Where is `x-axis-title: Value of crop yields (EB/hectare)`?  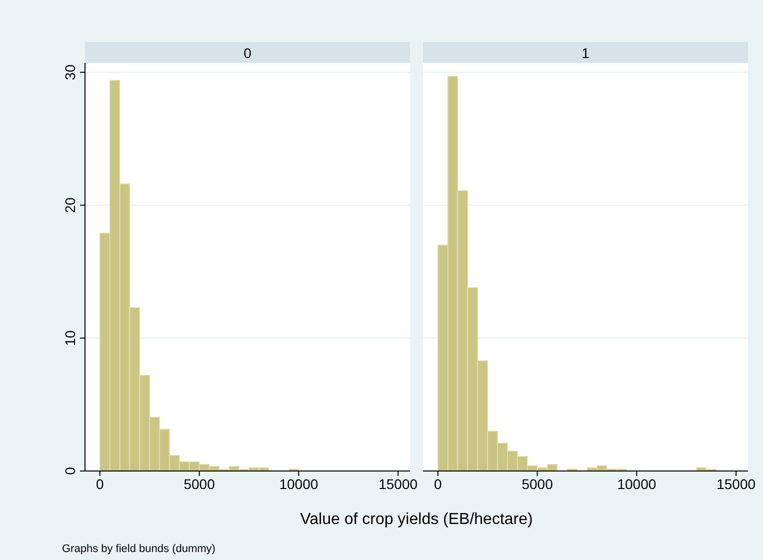
x-axis-title: Value of crop yields (EB/hectare) is located at coordinates (416, 519).